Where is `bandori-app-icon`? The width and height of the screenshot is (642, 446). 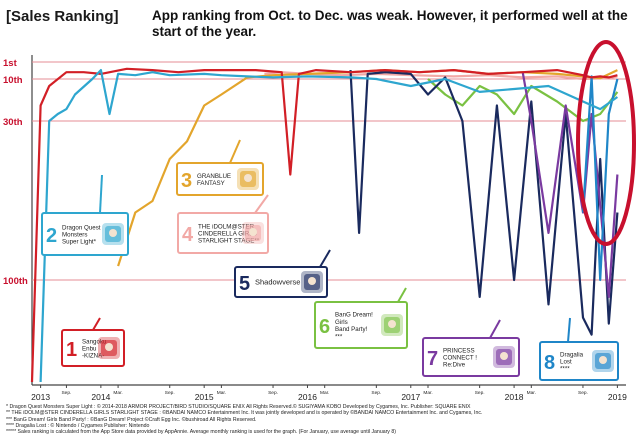 bandori-app-icon is located at coordinates (392, 325).